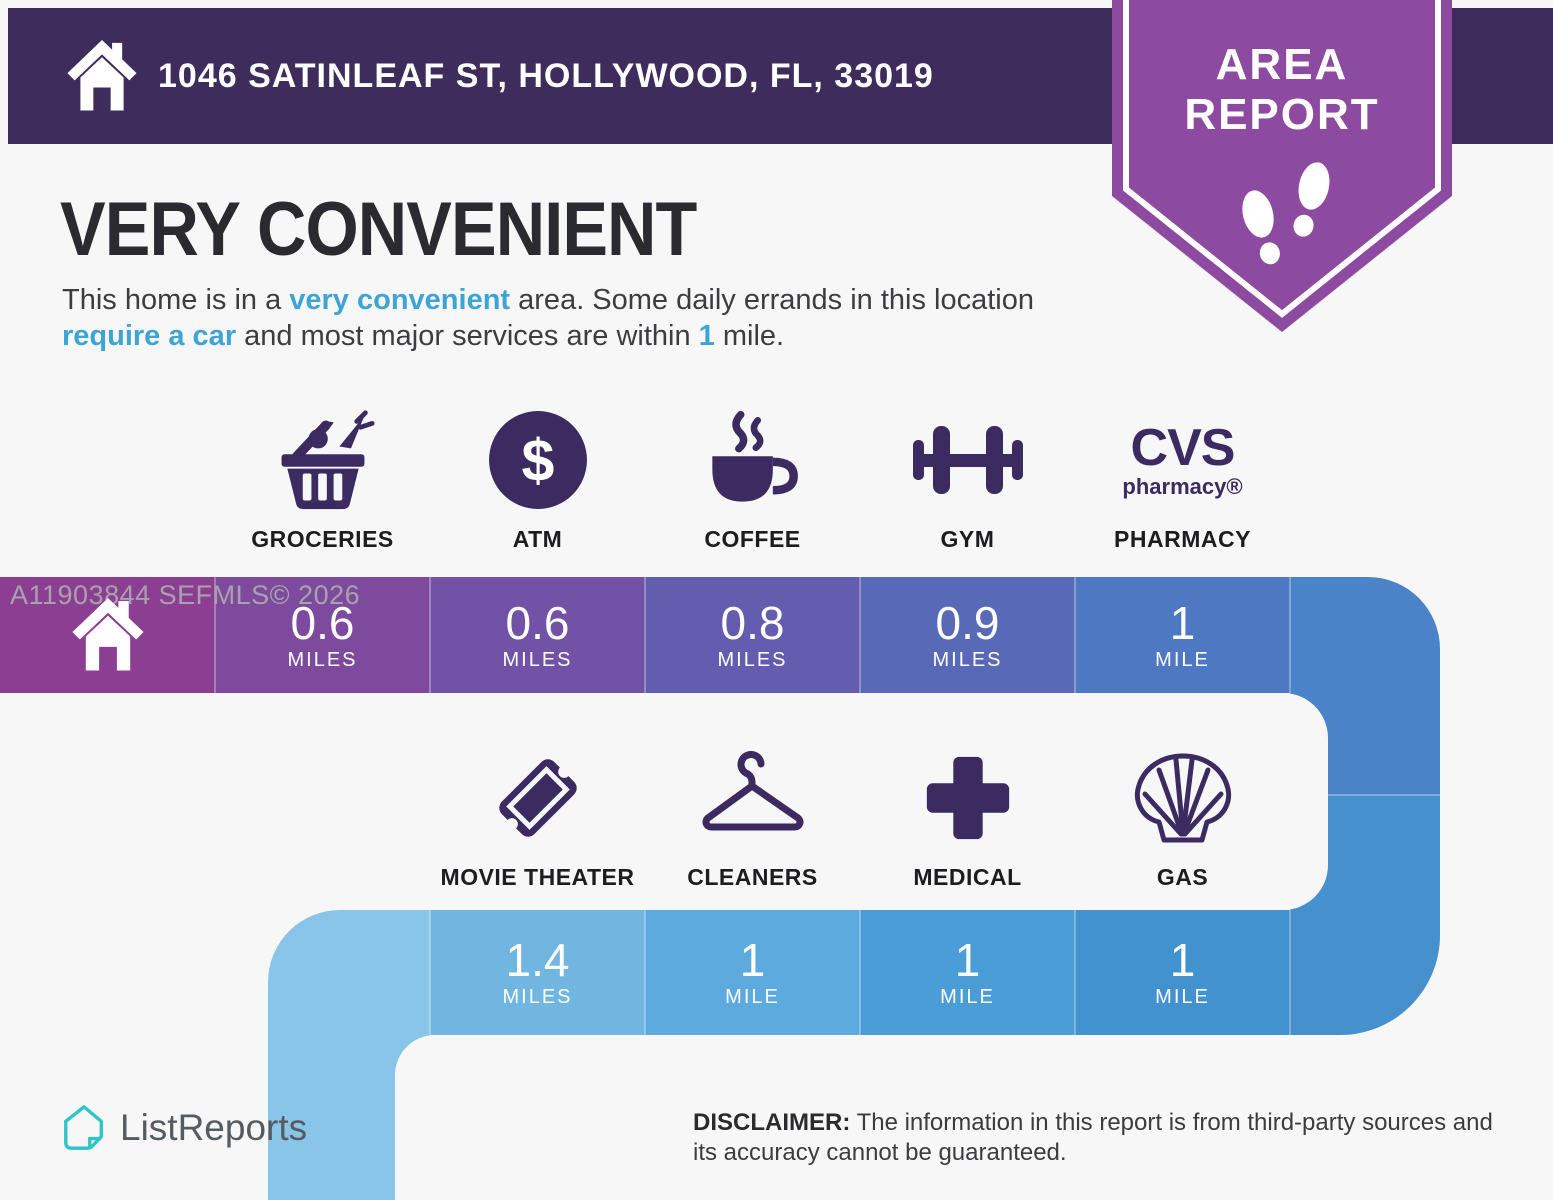 Image resolution: width=1553 pixels, height=1200 pixels. Describe the element at coordinates (537, 539) in the screenshot. I see `amenity-label: ATM` at that location.